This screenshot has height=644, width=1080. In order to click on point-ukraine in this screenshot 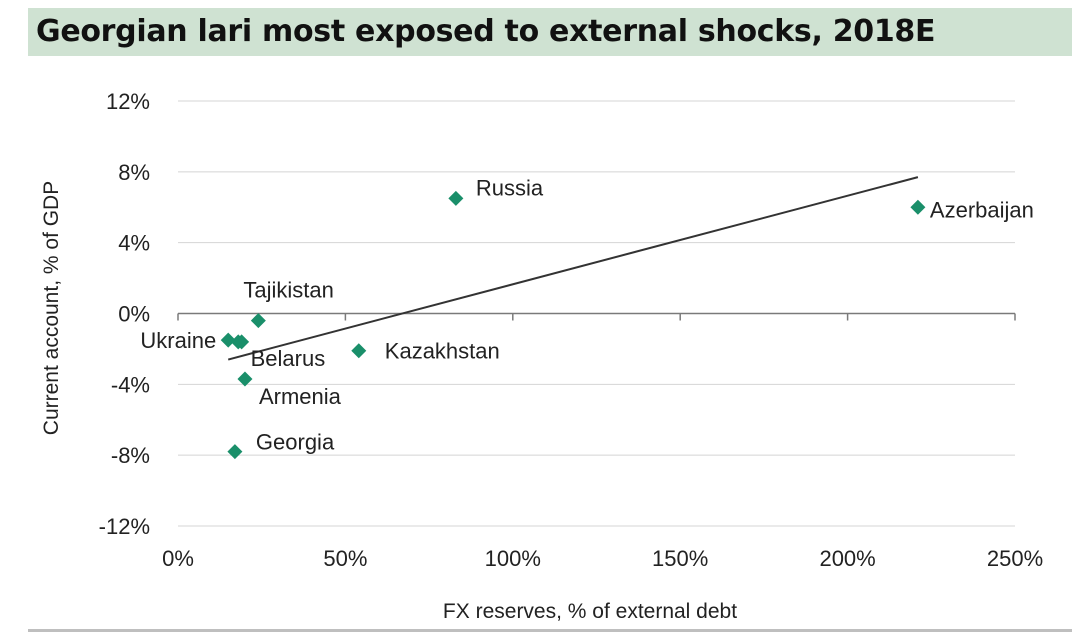, I will do `click(228, 340)`.